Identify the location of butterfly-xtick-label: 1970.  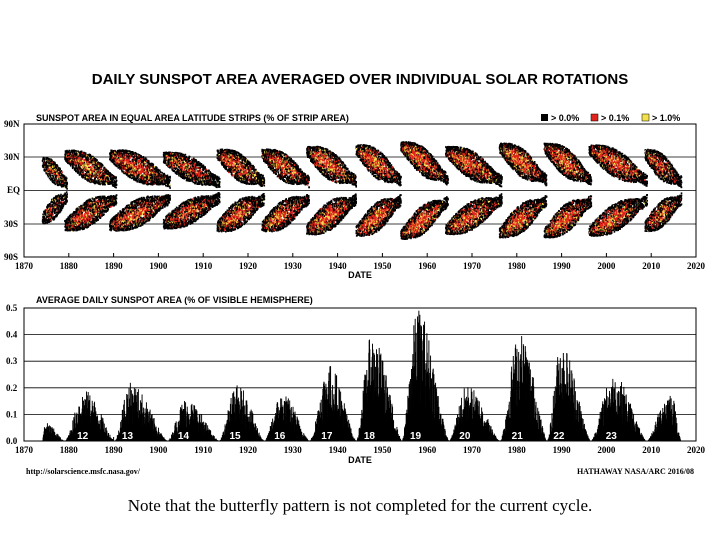
(472, 266).